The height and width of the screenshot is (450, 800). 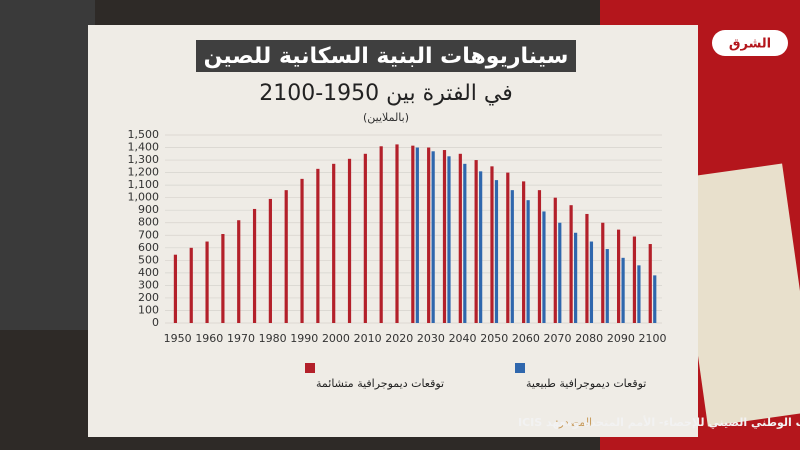 I want to click on y-tick-label: 100, so click(x=148, y=309).